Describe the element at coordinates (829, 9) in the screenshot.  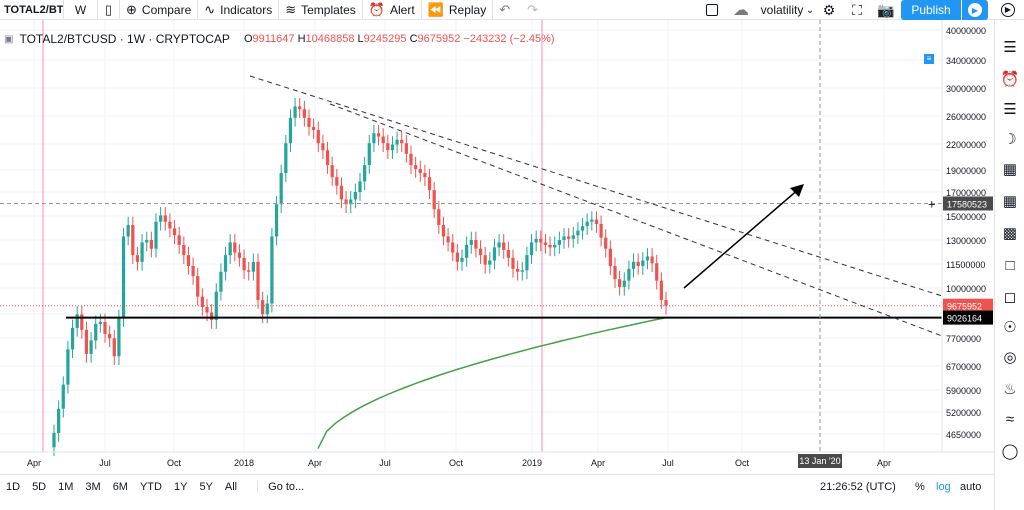
I see `settings-gear-icon: ⚙` at that location.